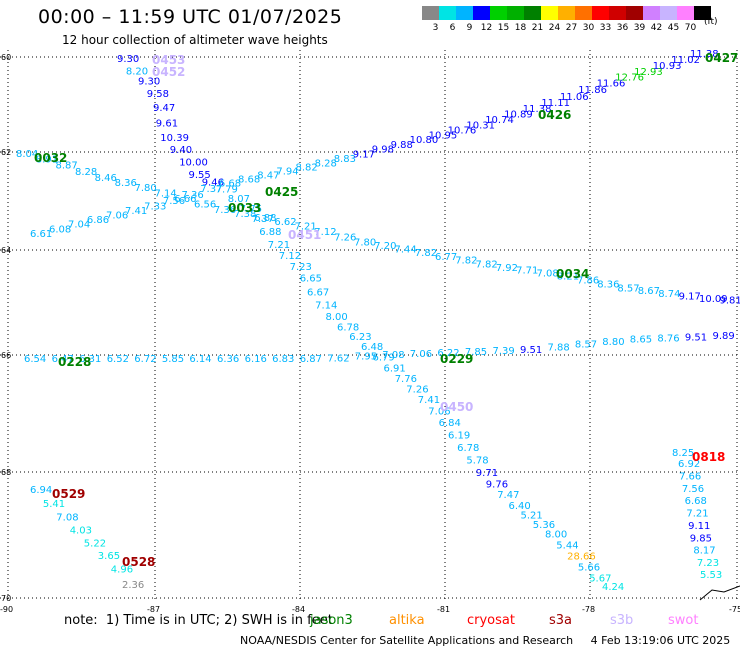 The width and height of the screenshot is (740, 650). What do you see at coordinates (228, 359) in the screenshot?
I see `wave-height-value: 6.36` at bounding box center [228, 359].